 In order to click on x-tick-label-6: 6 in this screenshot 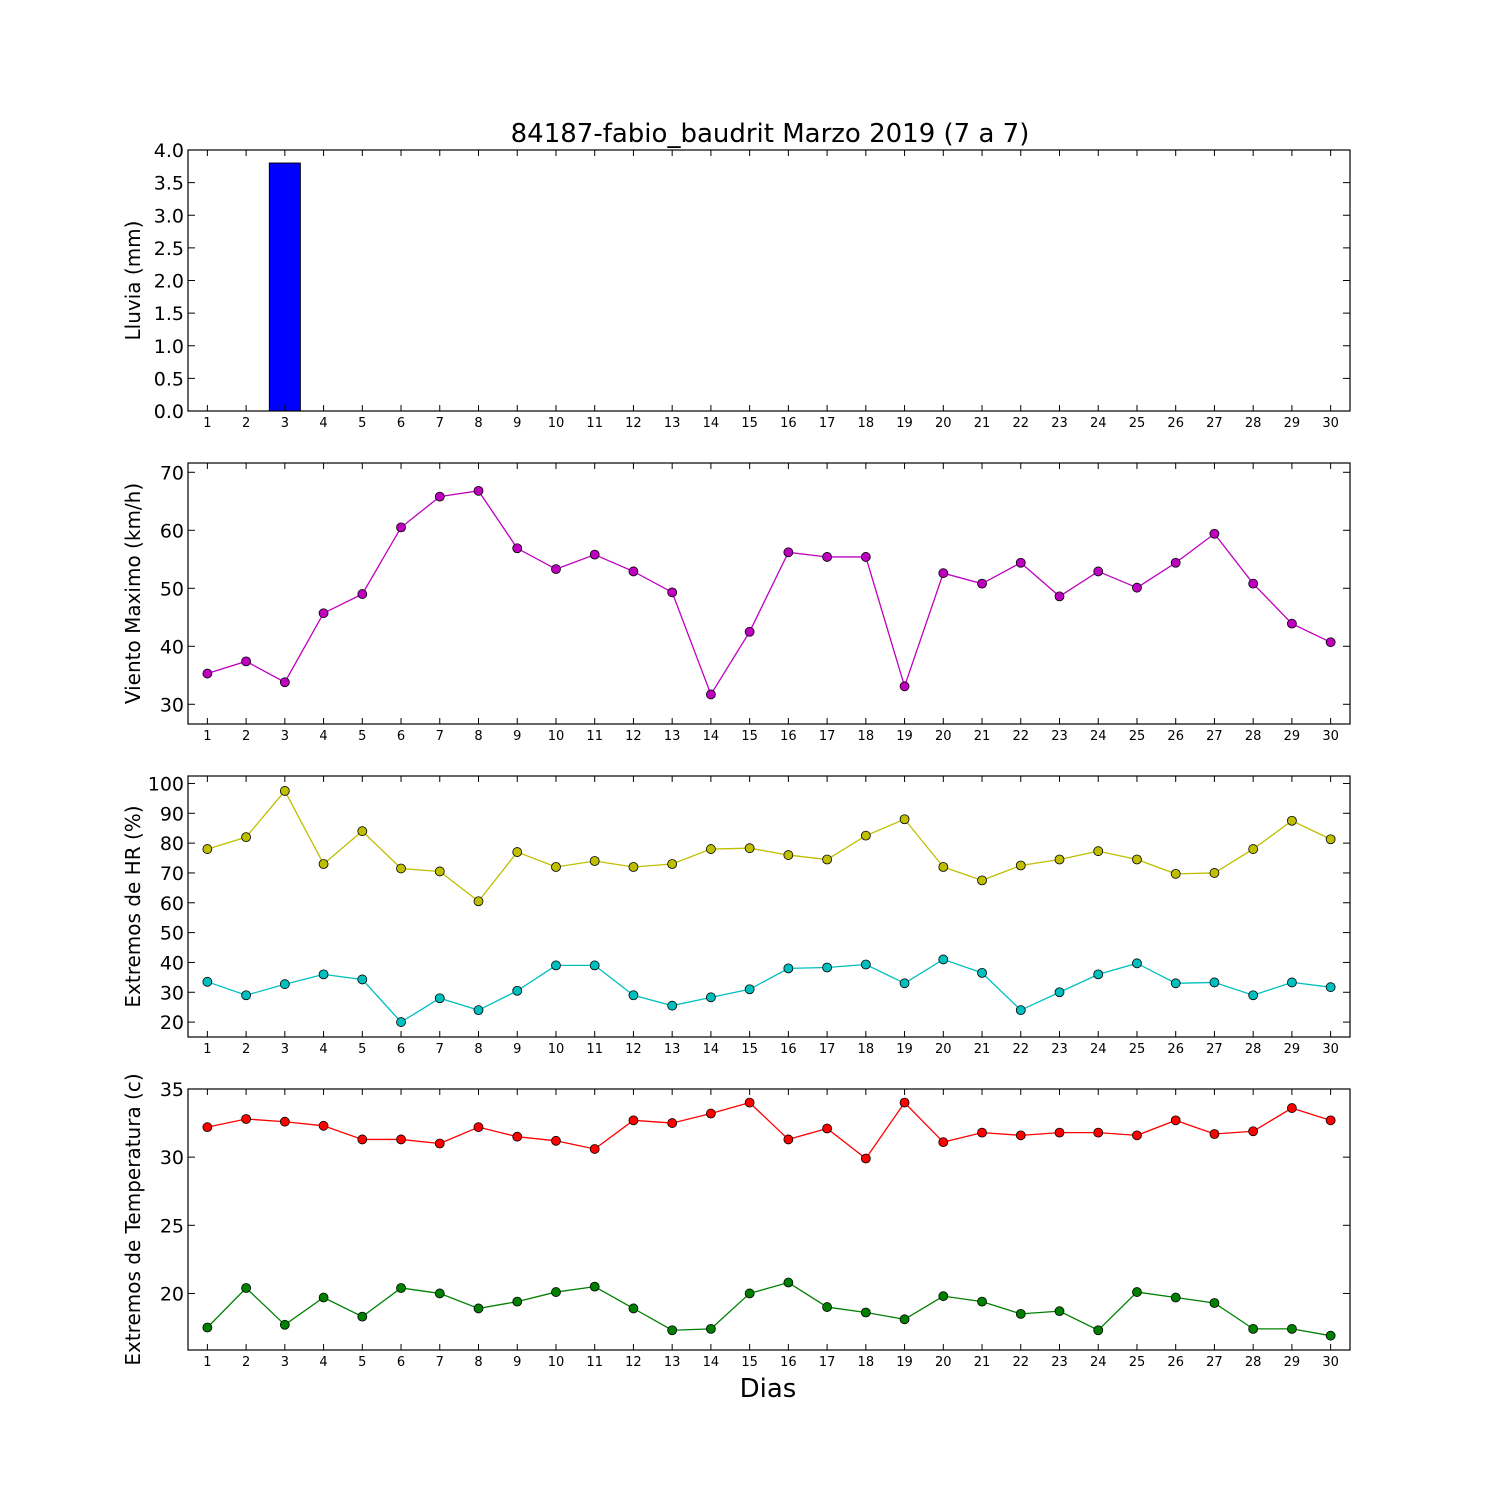, I will do `click(401, 1362)`.